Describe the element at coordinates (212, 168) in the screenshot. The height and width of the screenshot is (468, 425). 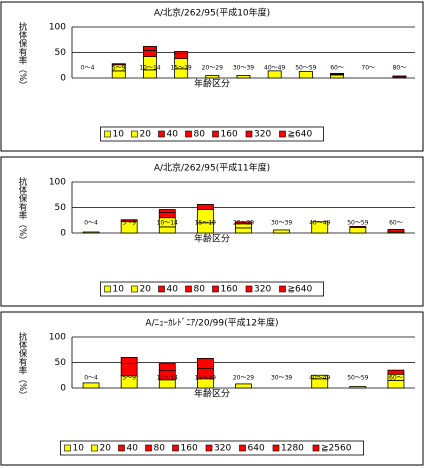
I see `chart-title: A/北京/262/95(平成11年度)` at that location.